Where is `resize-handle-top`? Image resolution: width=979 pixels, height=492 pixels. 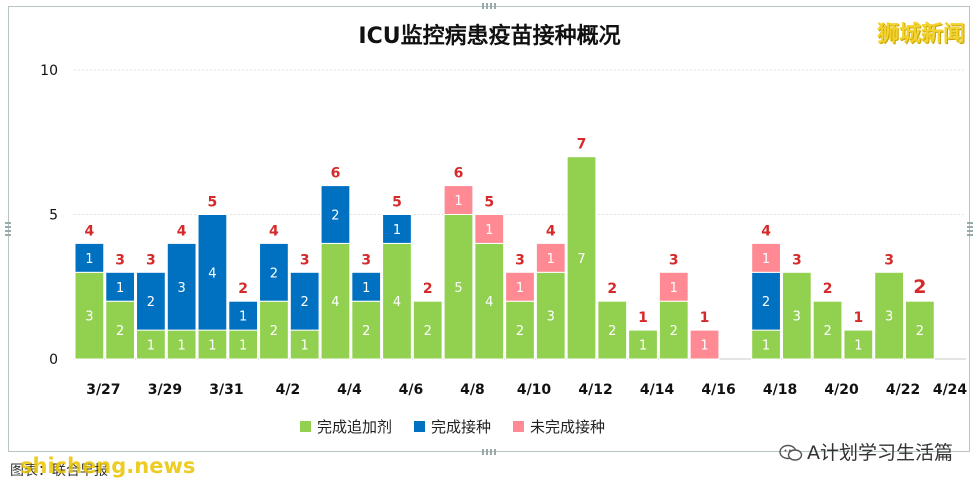 resize-handle-top is located at coordinates (489, 6).